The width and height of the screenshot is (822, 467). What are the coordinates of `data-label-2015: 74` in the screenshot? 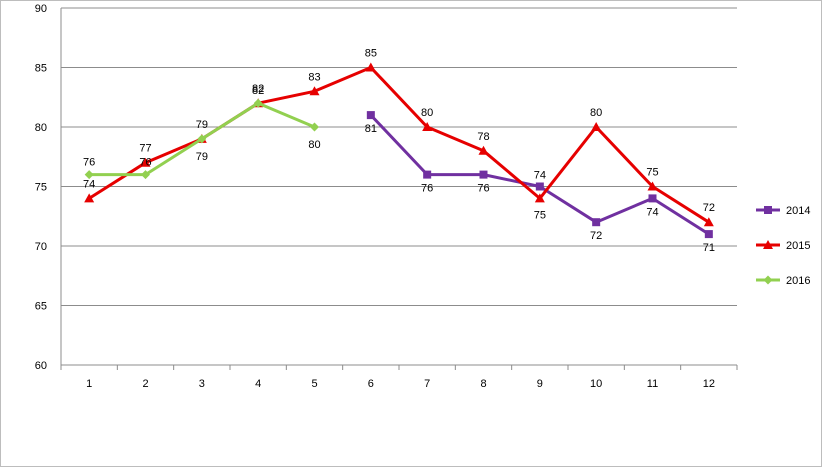 It's located at (89, 184).